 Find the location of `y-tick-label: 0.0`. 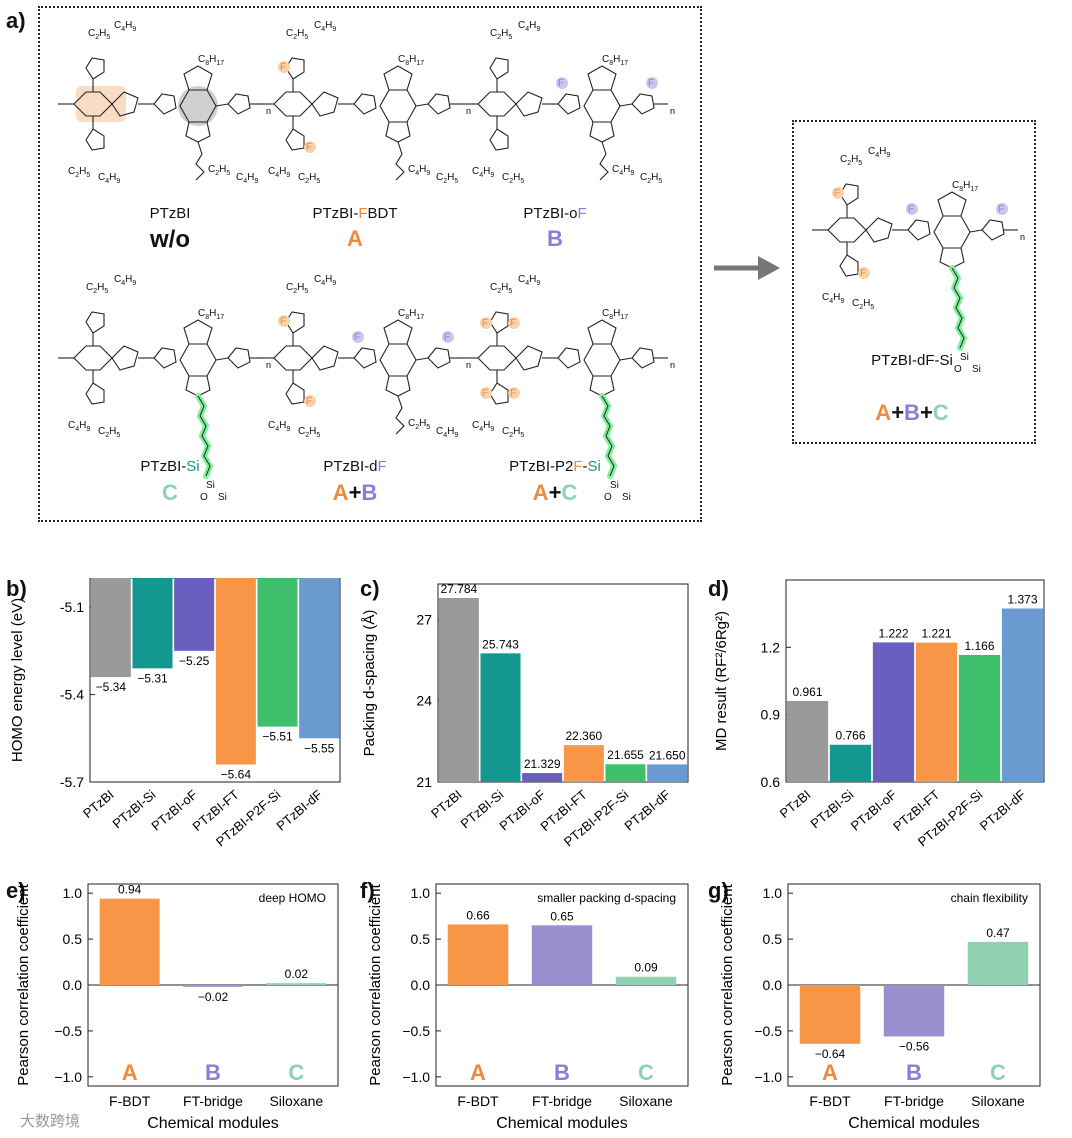

y-tick-label: 0.0 is located at coordinates (773, 985).